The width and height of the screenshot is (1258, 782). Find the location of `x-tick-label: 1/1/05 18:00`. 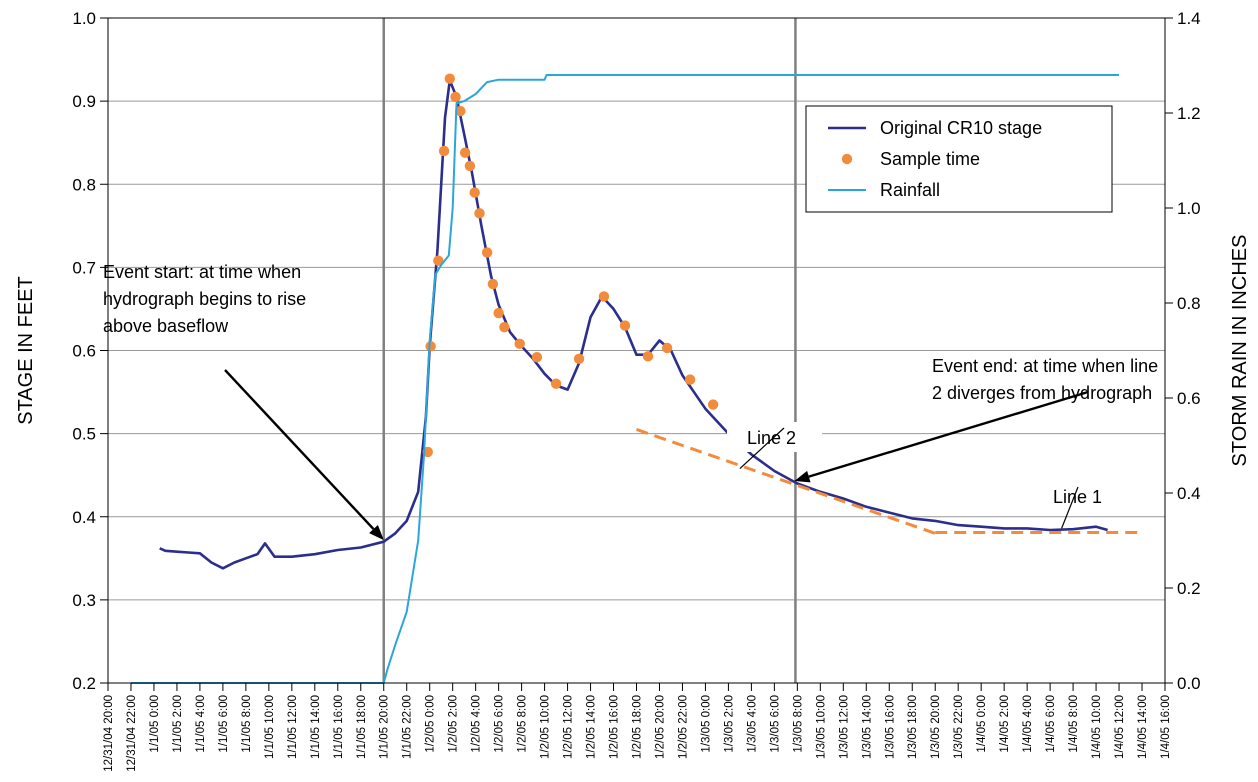

x-tick-label: 1/1/05 18:00 is located at coordinates (362, 727).